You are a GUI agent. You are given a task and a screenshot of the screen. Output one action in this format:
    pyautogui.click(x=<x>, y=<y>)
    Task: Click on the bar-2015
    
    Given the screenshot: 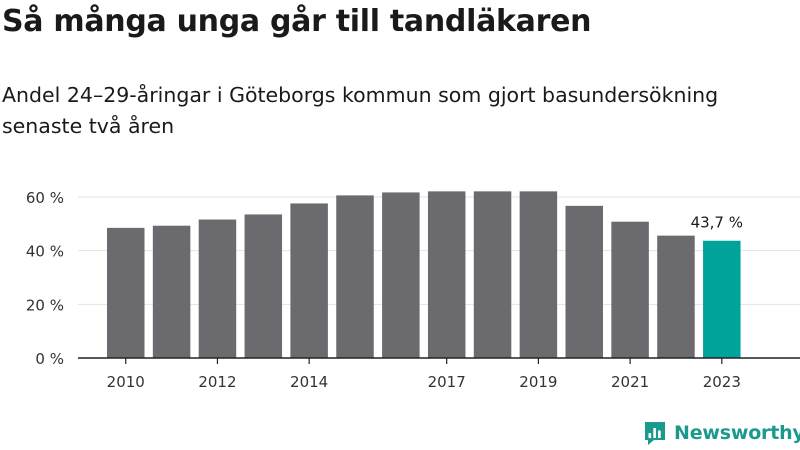 What is the action you would take?
    pyautogui.click(x=355, y=276)
    